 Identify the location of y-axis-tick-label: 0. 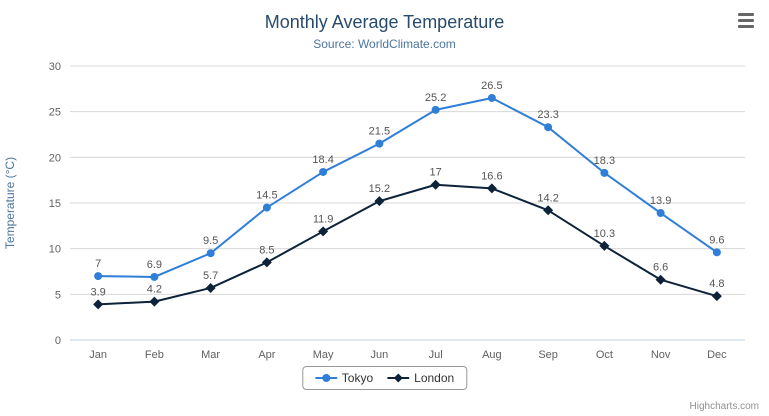
(58, 341).